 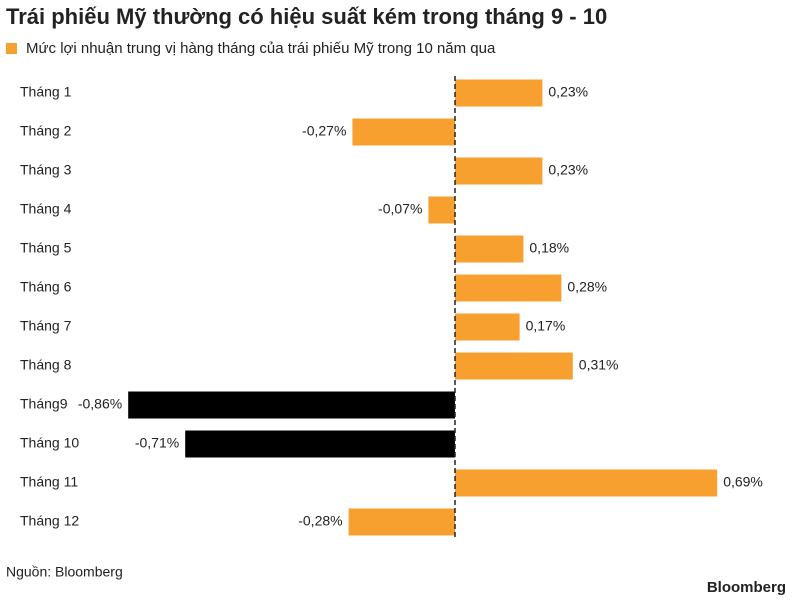 I want to click on value-label: 0,17%, so click(x=546, y=326).